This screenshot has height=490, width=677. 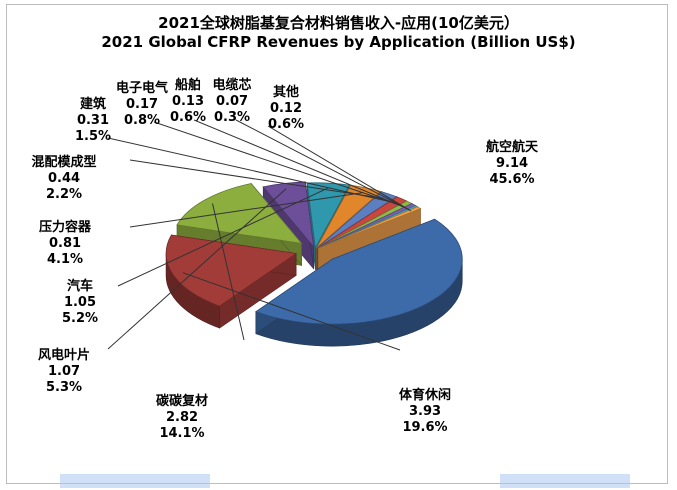 I want to click on slice-label-percent: 2.2%, so click(x=64, y=194).